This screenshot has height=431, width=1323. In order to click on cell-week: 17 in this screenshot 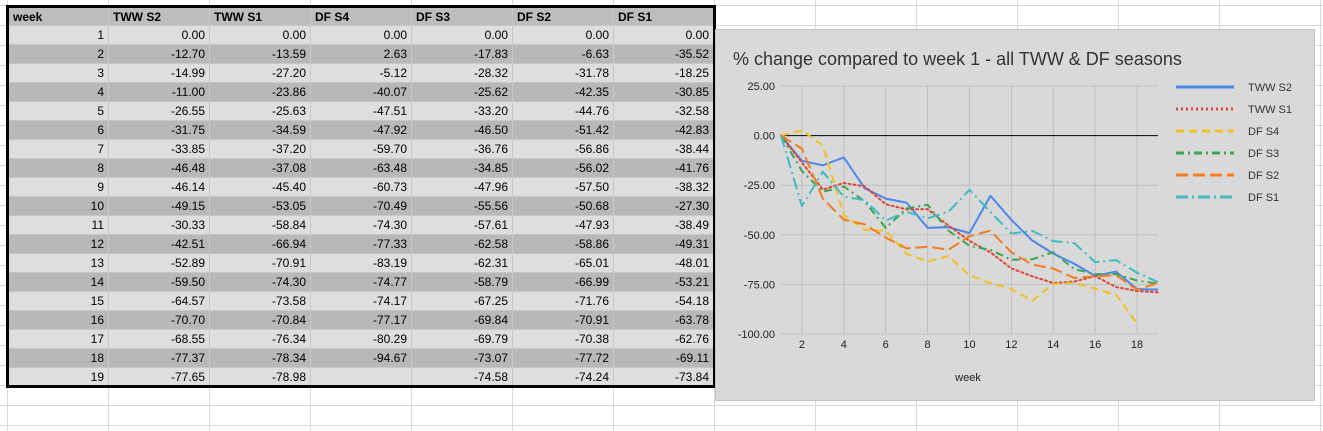, I will do `click(58, 339)`.